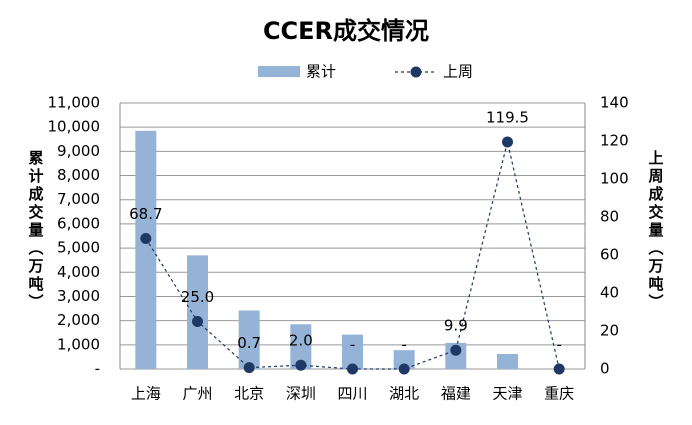 The width and height of the screenshot is (692, 425). What do you see at coordinates (346, 31) in the screenshot?
I see `chart-title: CCER成交情况` at bounding box center [346, 31].